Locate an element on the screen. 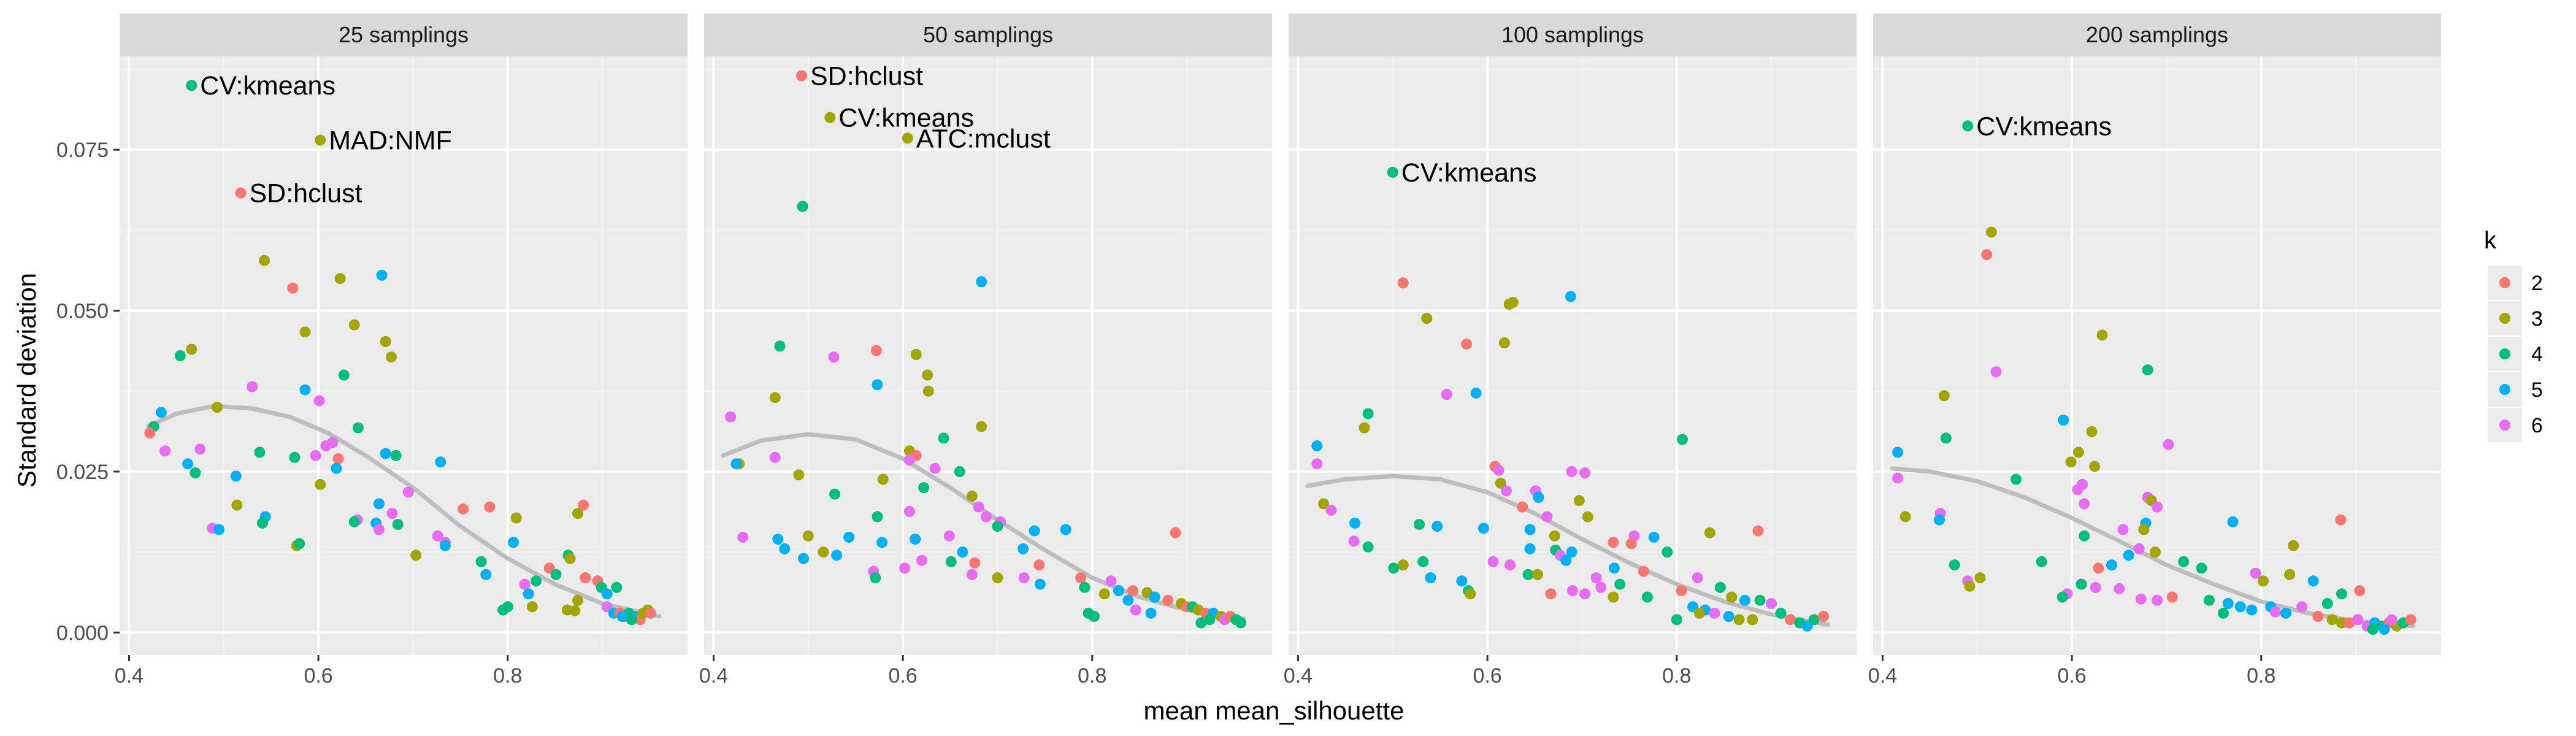 This screenshot has width=2576, height=736. x-tick-label: 0.6 is located at coordinates (1487, 676).